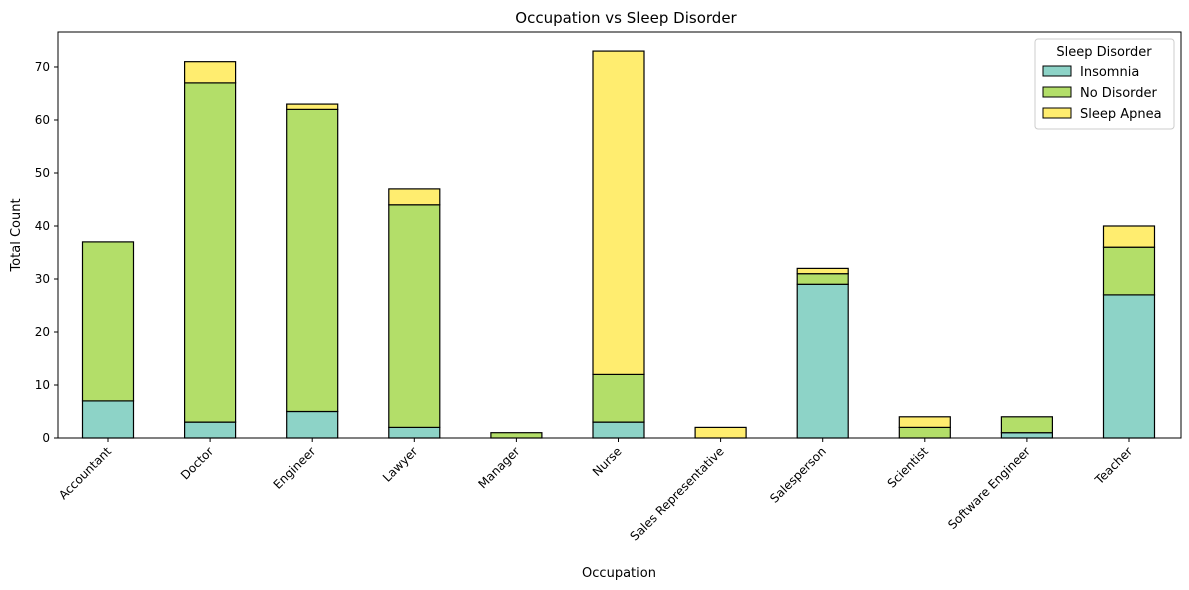 This screenshot has width=1189, height=590. Describe the element at coordinates (618, 398) in the screenshot. I see `bar-no-disorder-nurse` at that location.